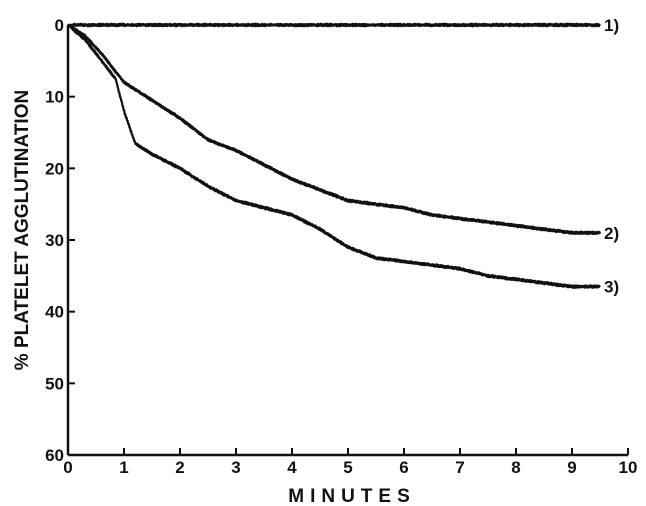  Describe the element at coordinates (179, 467) in the screenshot. I see `x-tick-label: 2` at that location.